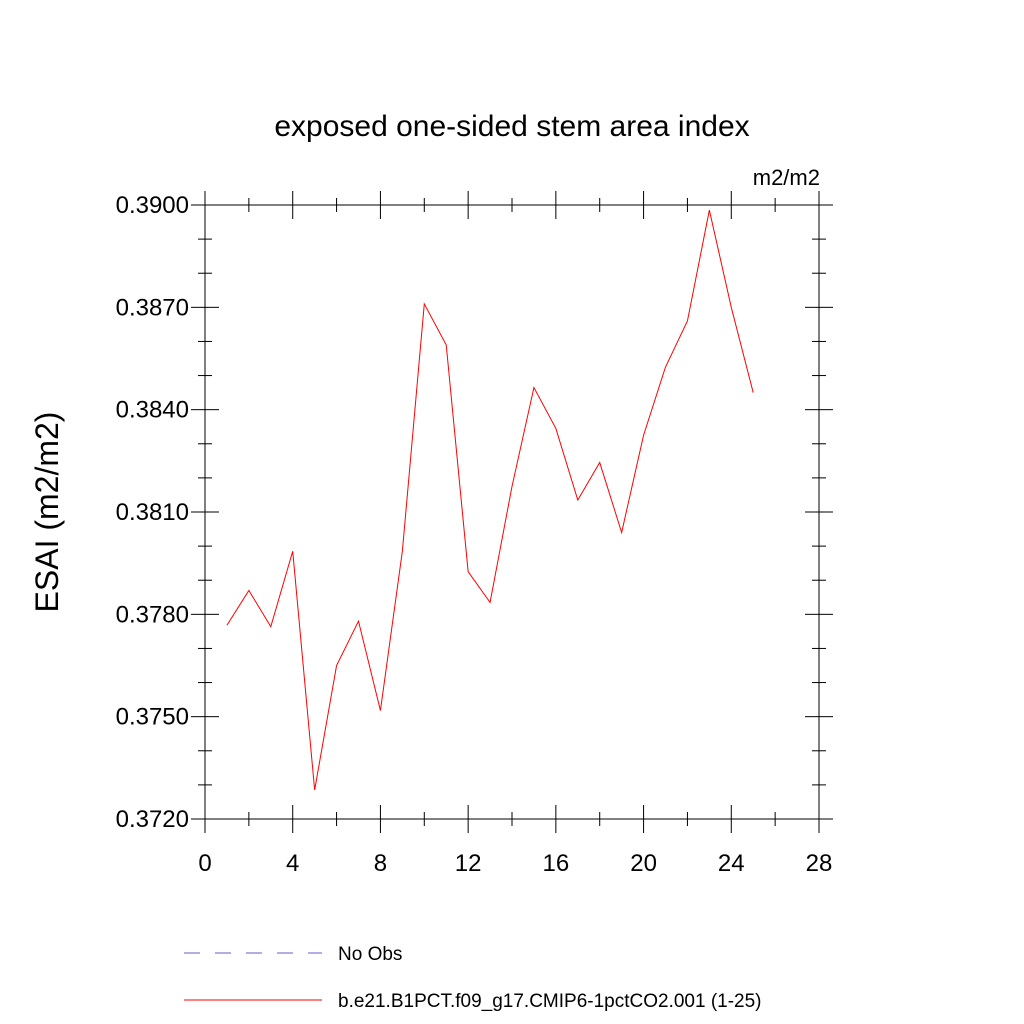  Describe the element at coordinates (152, 410) in the screenshot. I see `y-tick-label: 0.3840` at that location.